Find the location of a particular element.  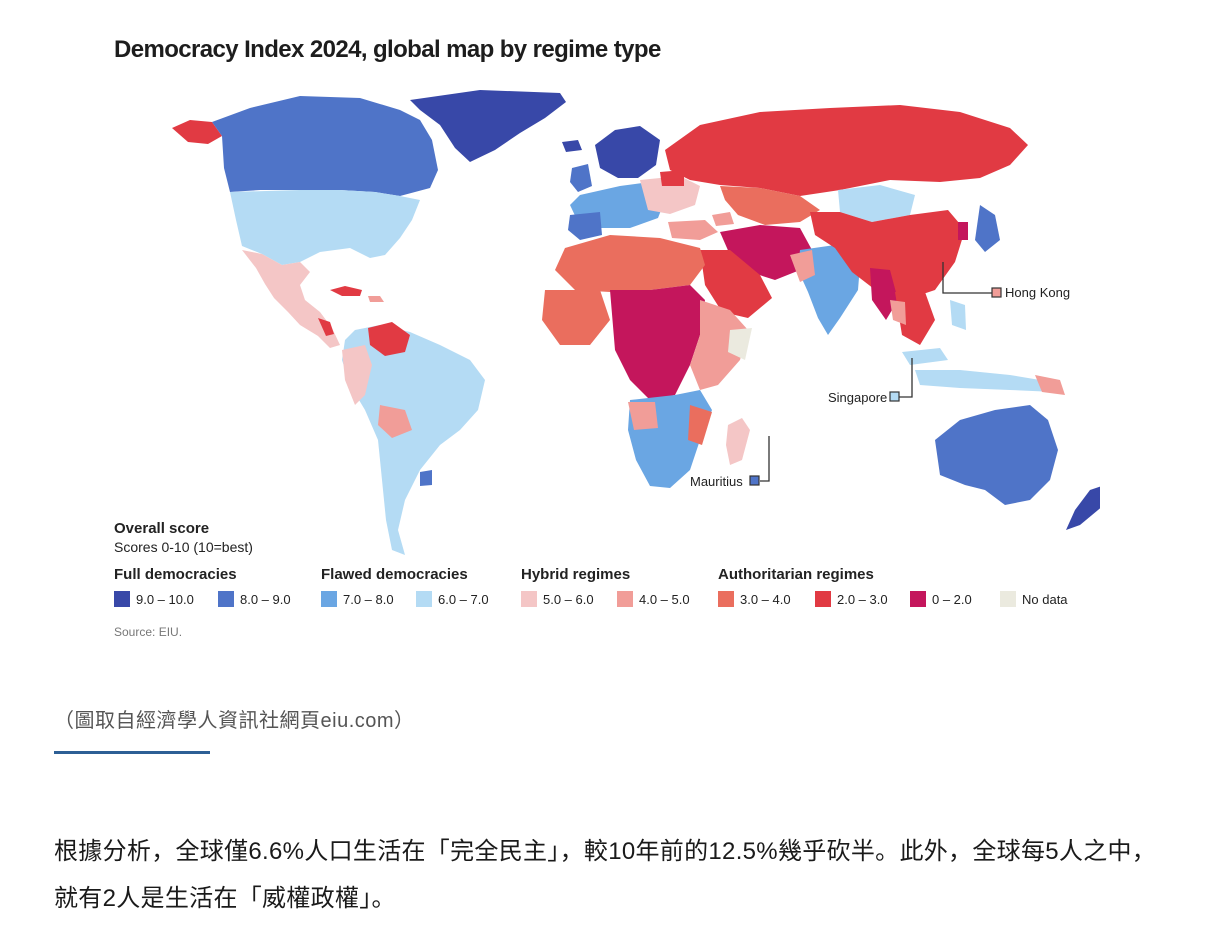

region-arabia is located at coordinates (736, 284).